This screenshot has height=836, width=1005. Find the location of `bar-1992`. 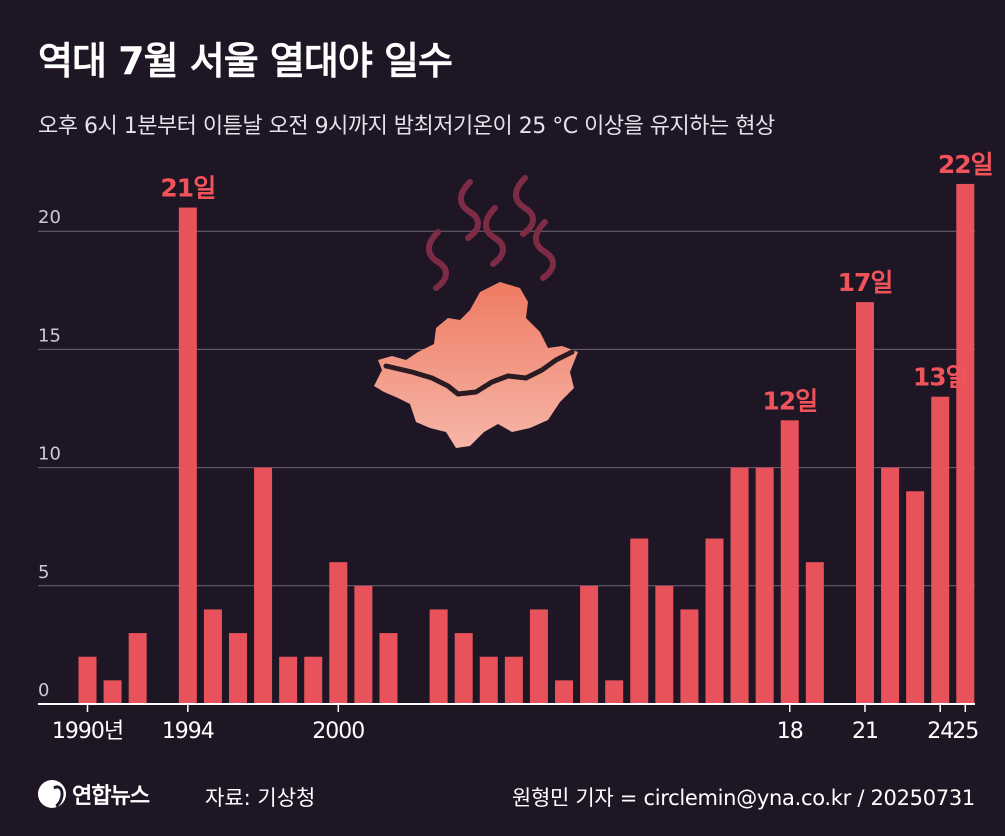

bar-1992 is located at coordinates (137, 668).